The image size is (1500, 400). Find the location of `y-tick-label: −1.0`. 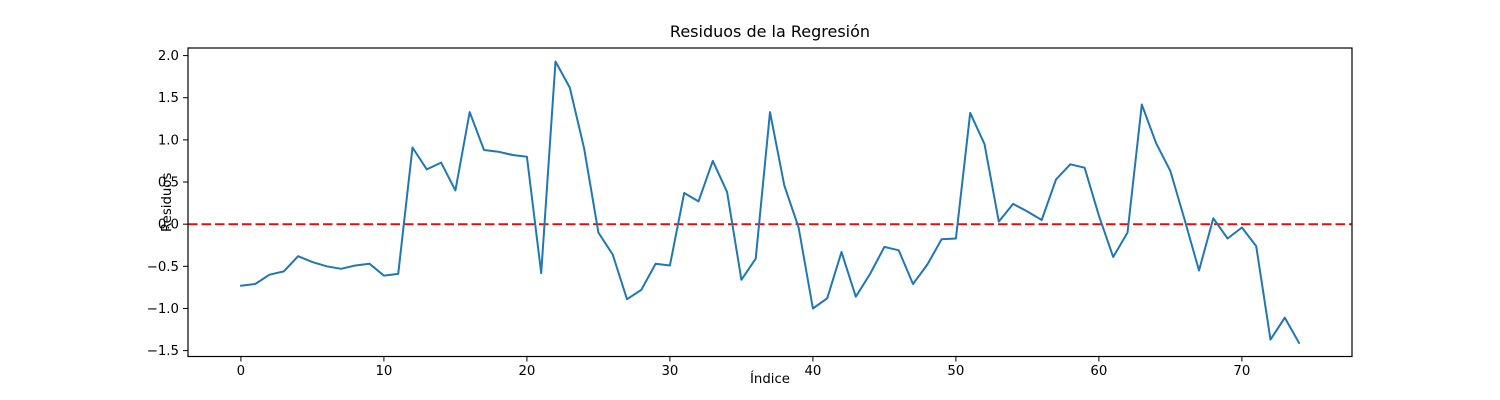

y-tick-label: −1.0 is located at coordinates (163, 309).